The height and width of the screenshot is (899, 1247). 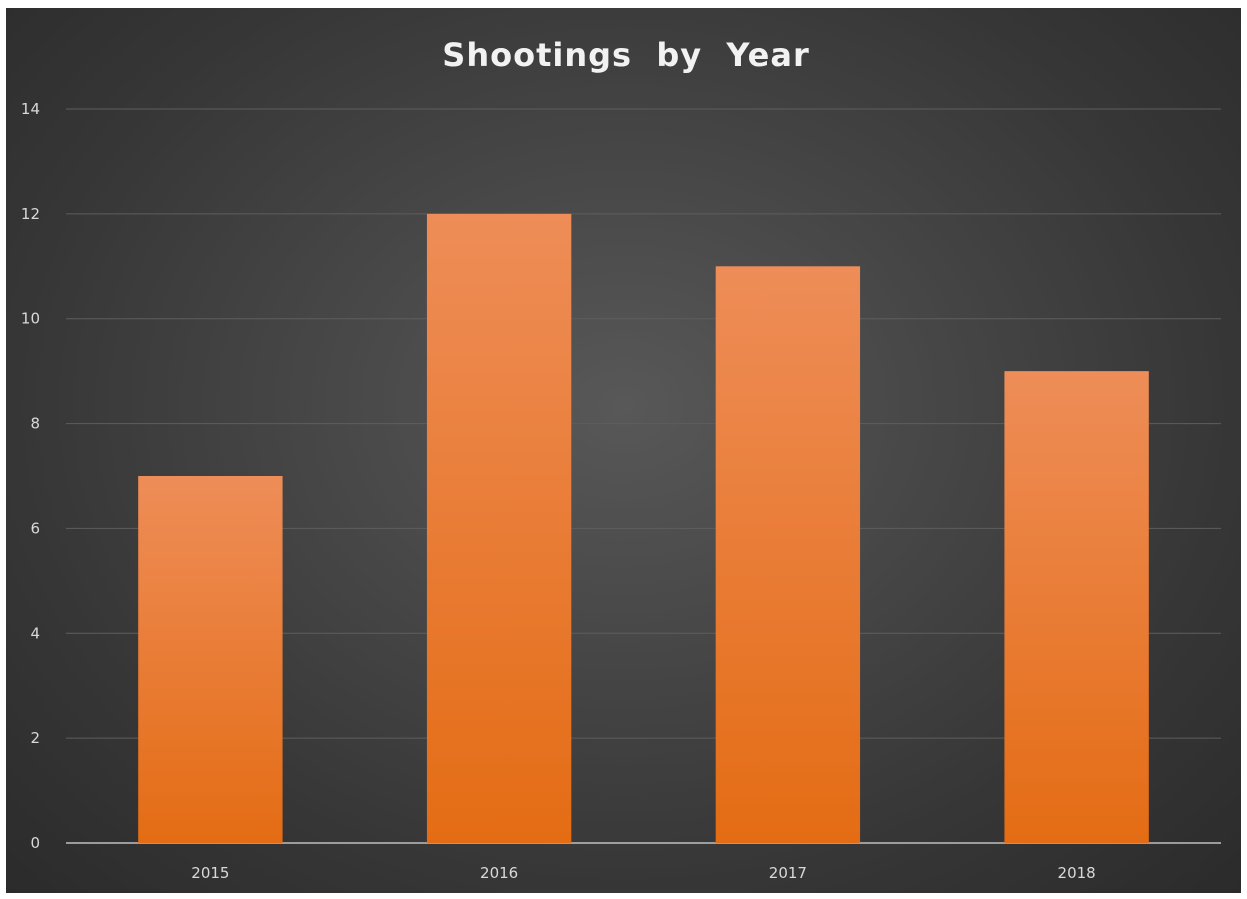 What do you see at coordinates (788, 873) in the screenshot?
I see `x-tick-label: 2017` at bounding box center [788, 873].